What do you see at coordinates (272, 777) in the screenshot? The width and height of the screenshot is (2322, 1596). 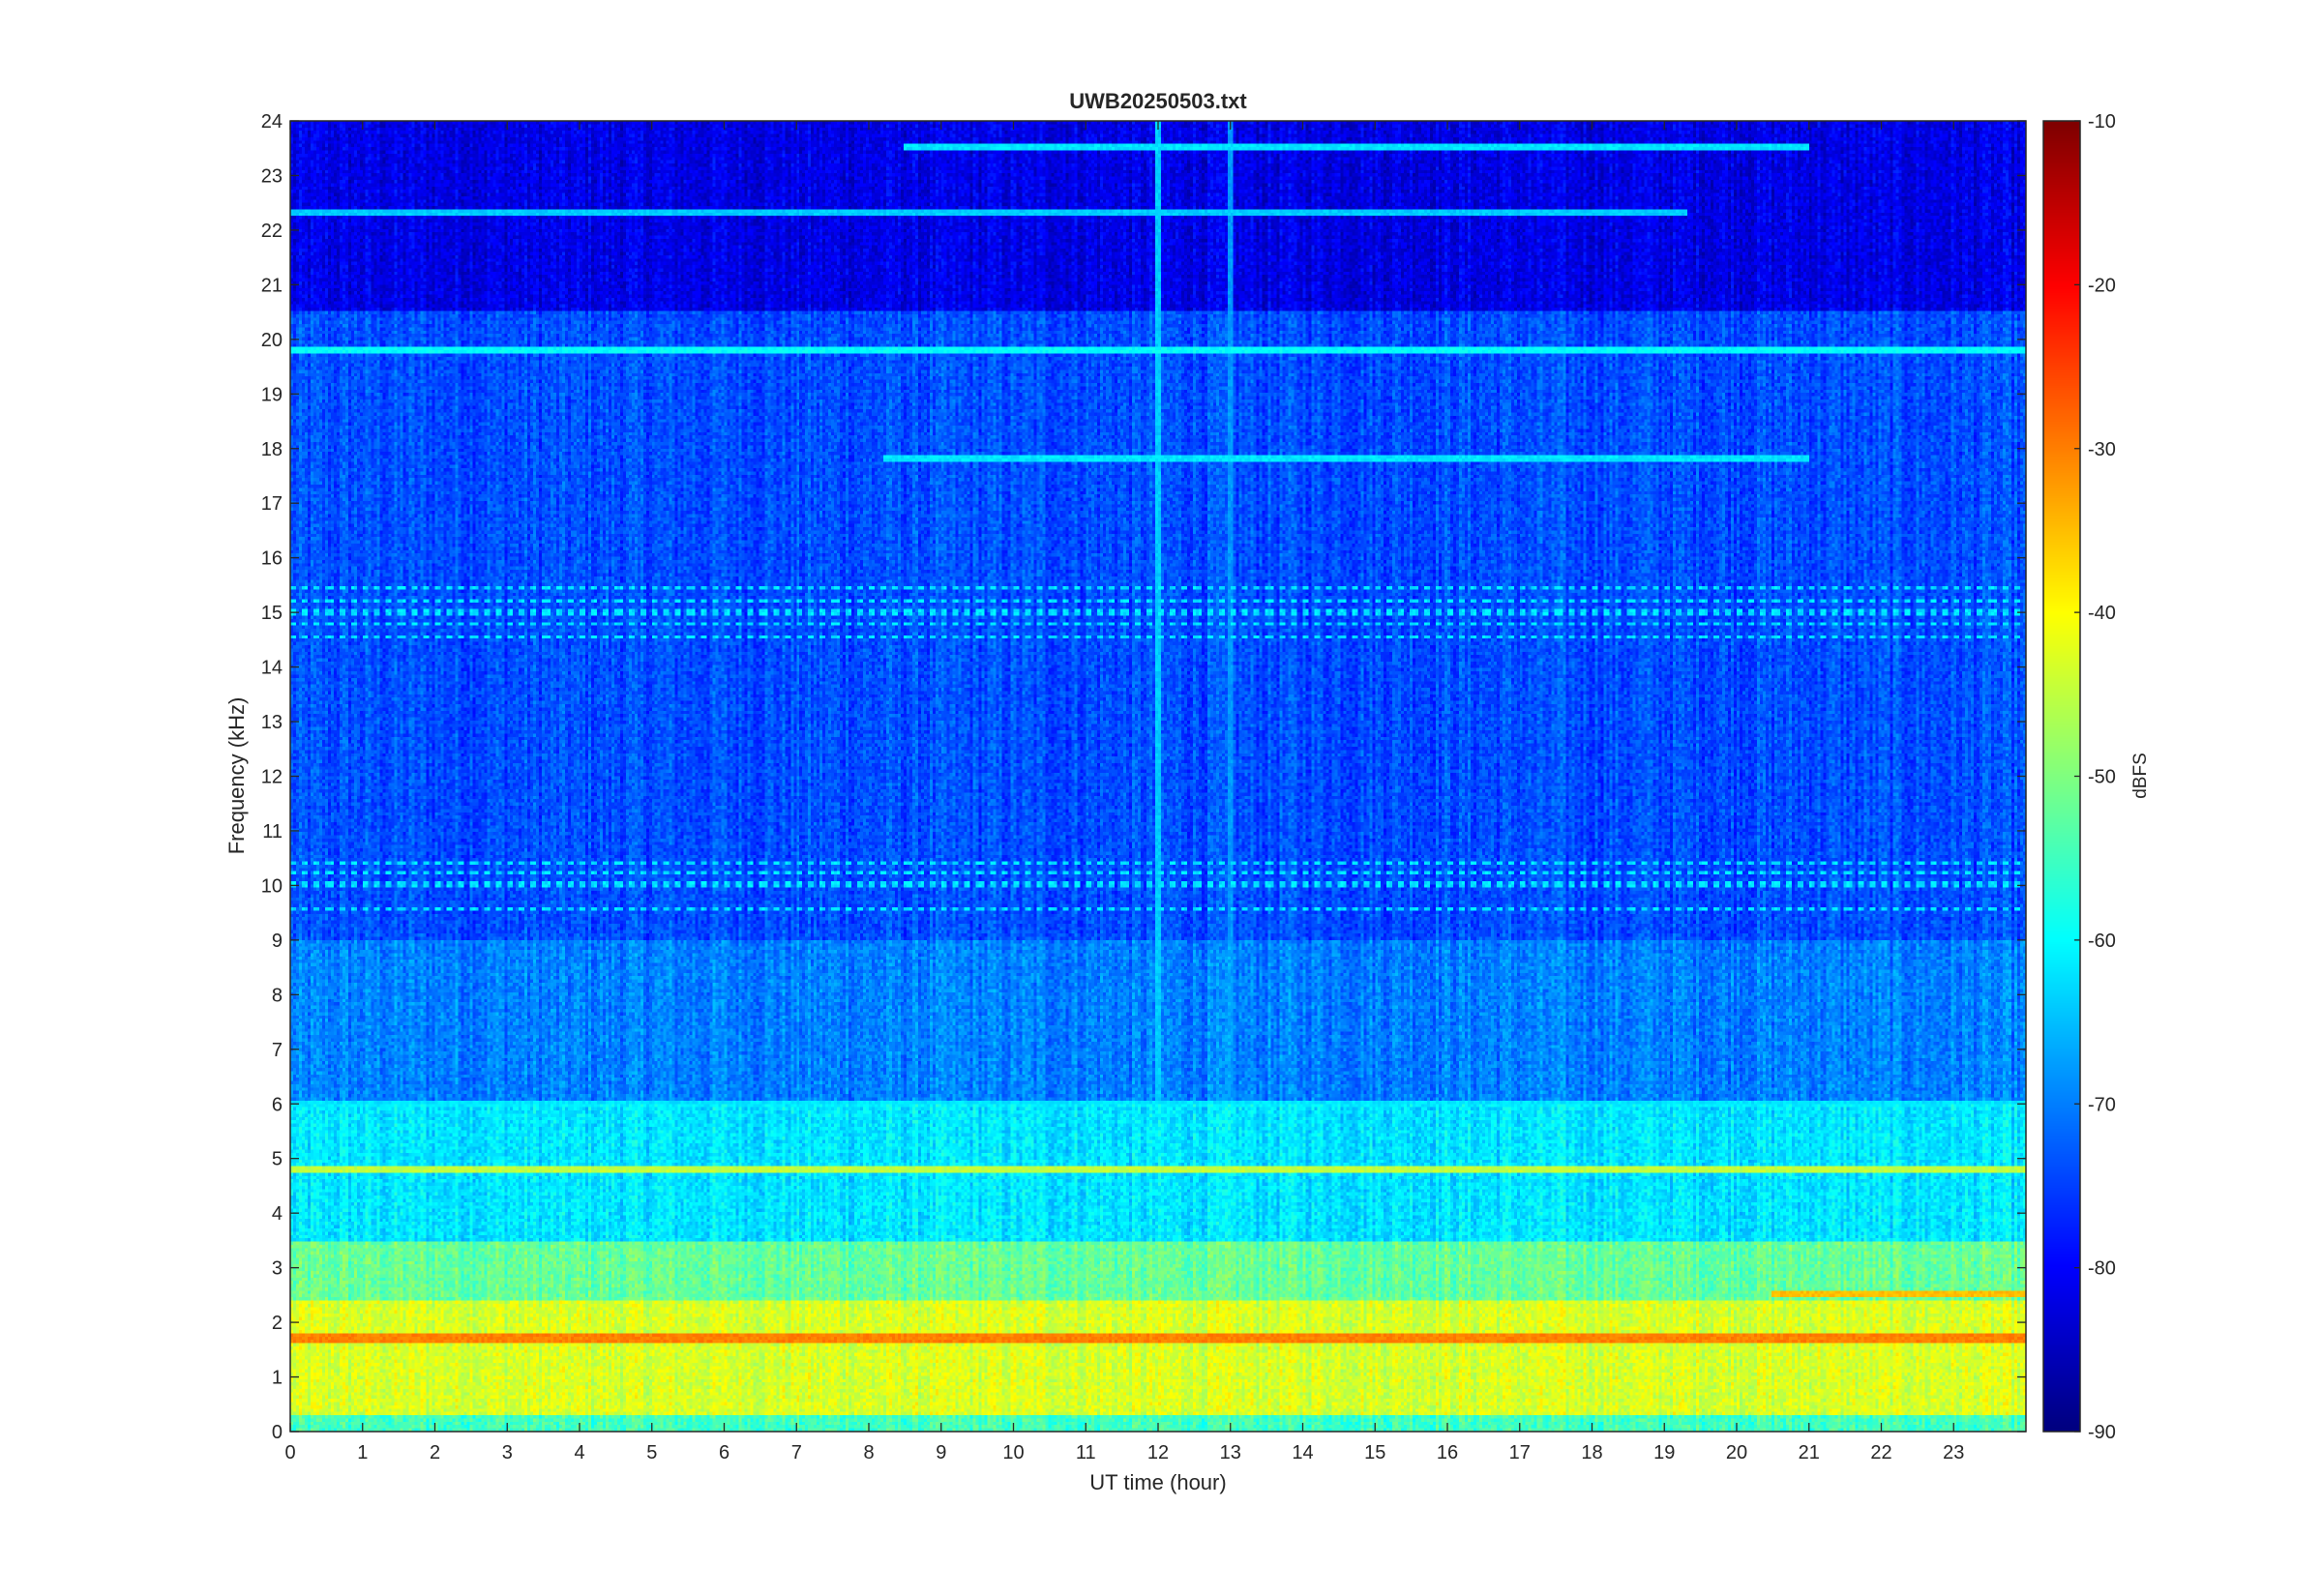 I see `y-tick-label: 12` at bounding box center [272, 777].